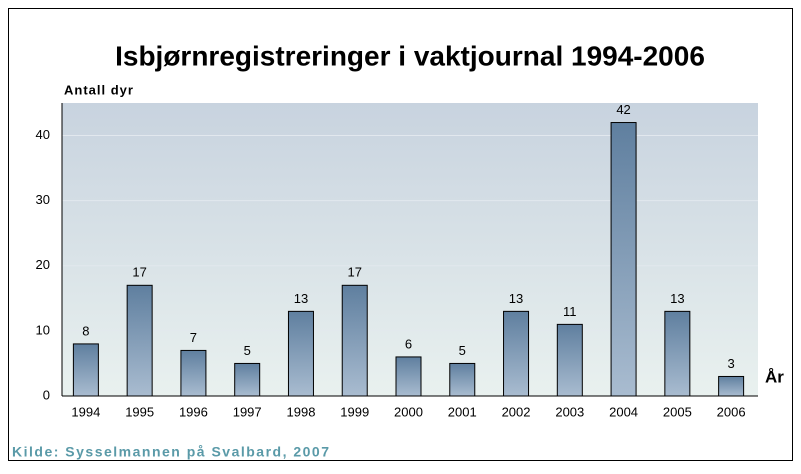  Describe the element at coordinates (43, 134) in the screenshot. I see `y-tick-label: 40` at that location.